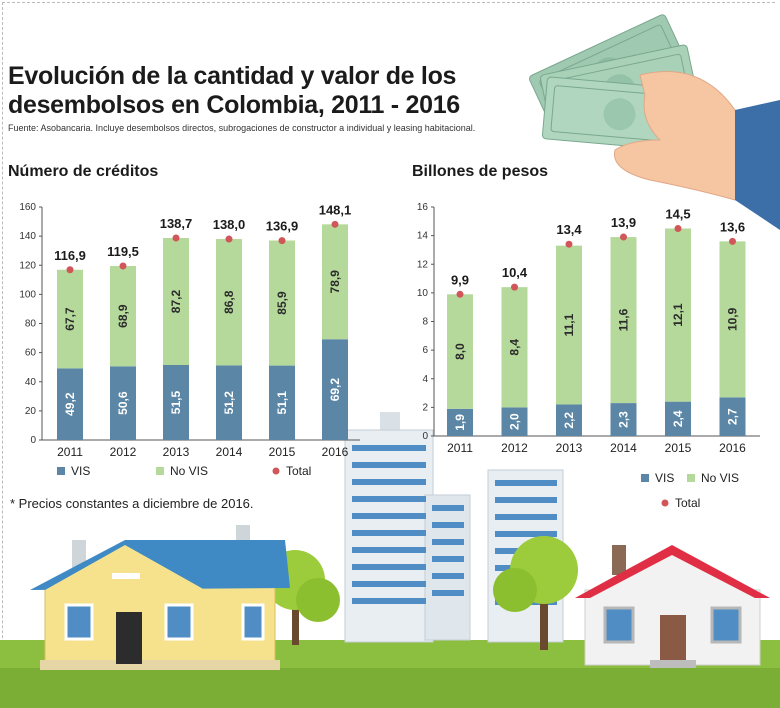 The height and width of the screenshot is (708, 780). I want to click on y-tick-label: 4, so click(425, 379).